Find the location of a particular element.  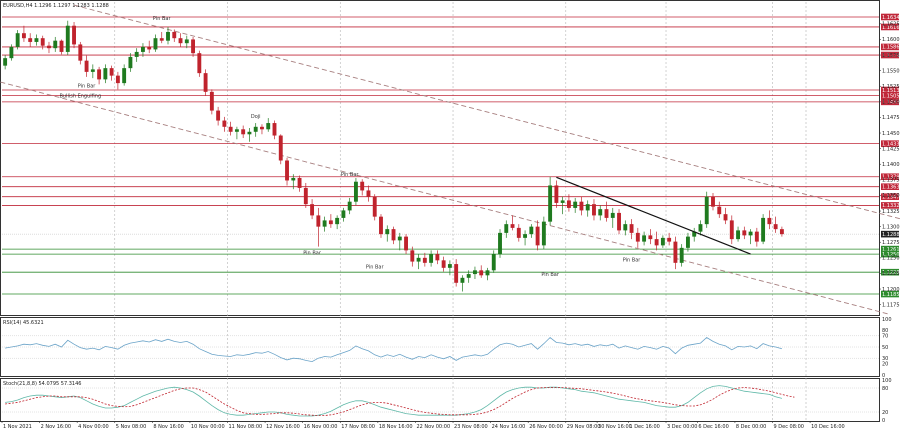

price-axis-label: 1.1200 is located at coordinates (891, 290).